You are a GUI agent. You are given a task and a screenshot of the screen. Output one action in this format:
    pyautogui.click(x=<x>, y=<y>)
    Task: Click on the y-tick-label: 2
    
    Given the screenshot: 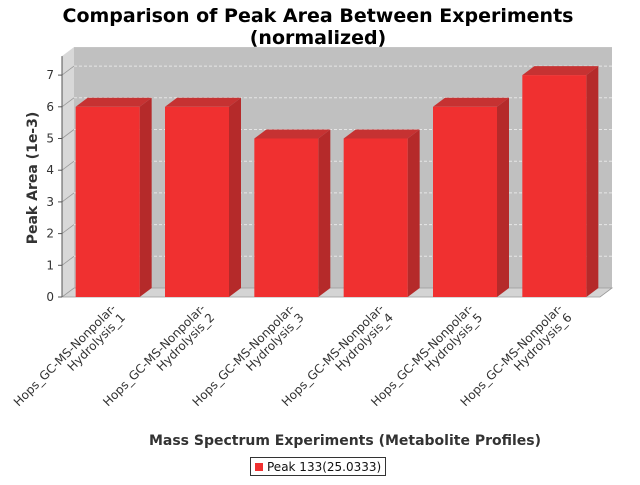 What is the action you would take?
    pyautogui.click(x=50, y=234)
    